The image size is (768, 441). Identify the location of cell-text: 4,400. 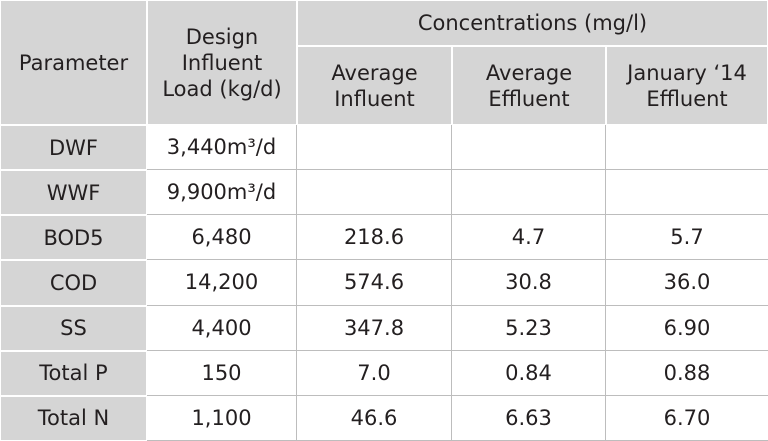
(221, 327).